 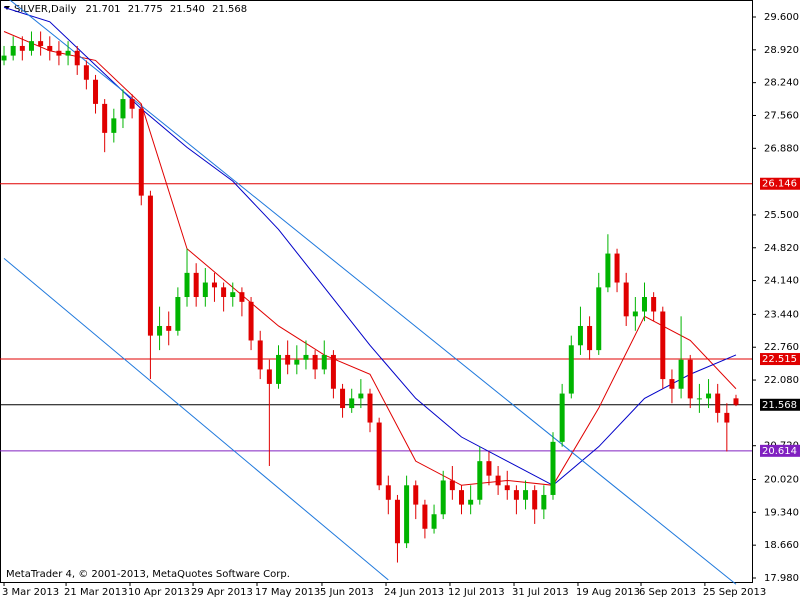 I want to click on y-tick-label: 26.880, so click(x=781, y=148).